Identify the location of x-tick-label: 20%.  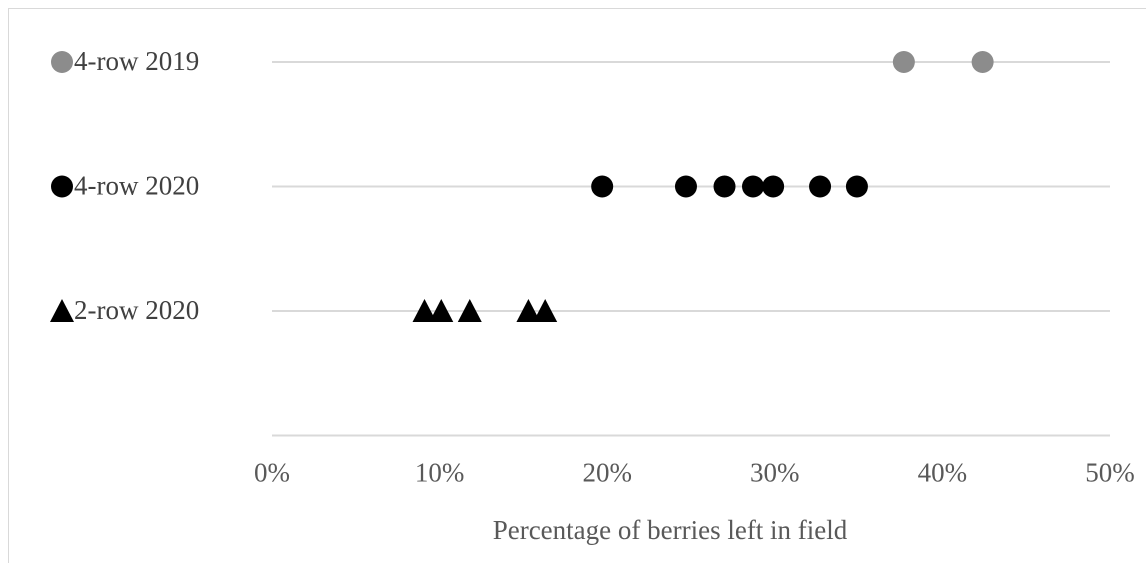
(607, 473).